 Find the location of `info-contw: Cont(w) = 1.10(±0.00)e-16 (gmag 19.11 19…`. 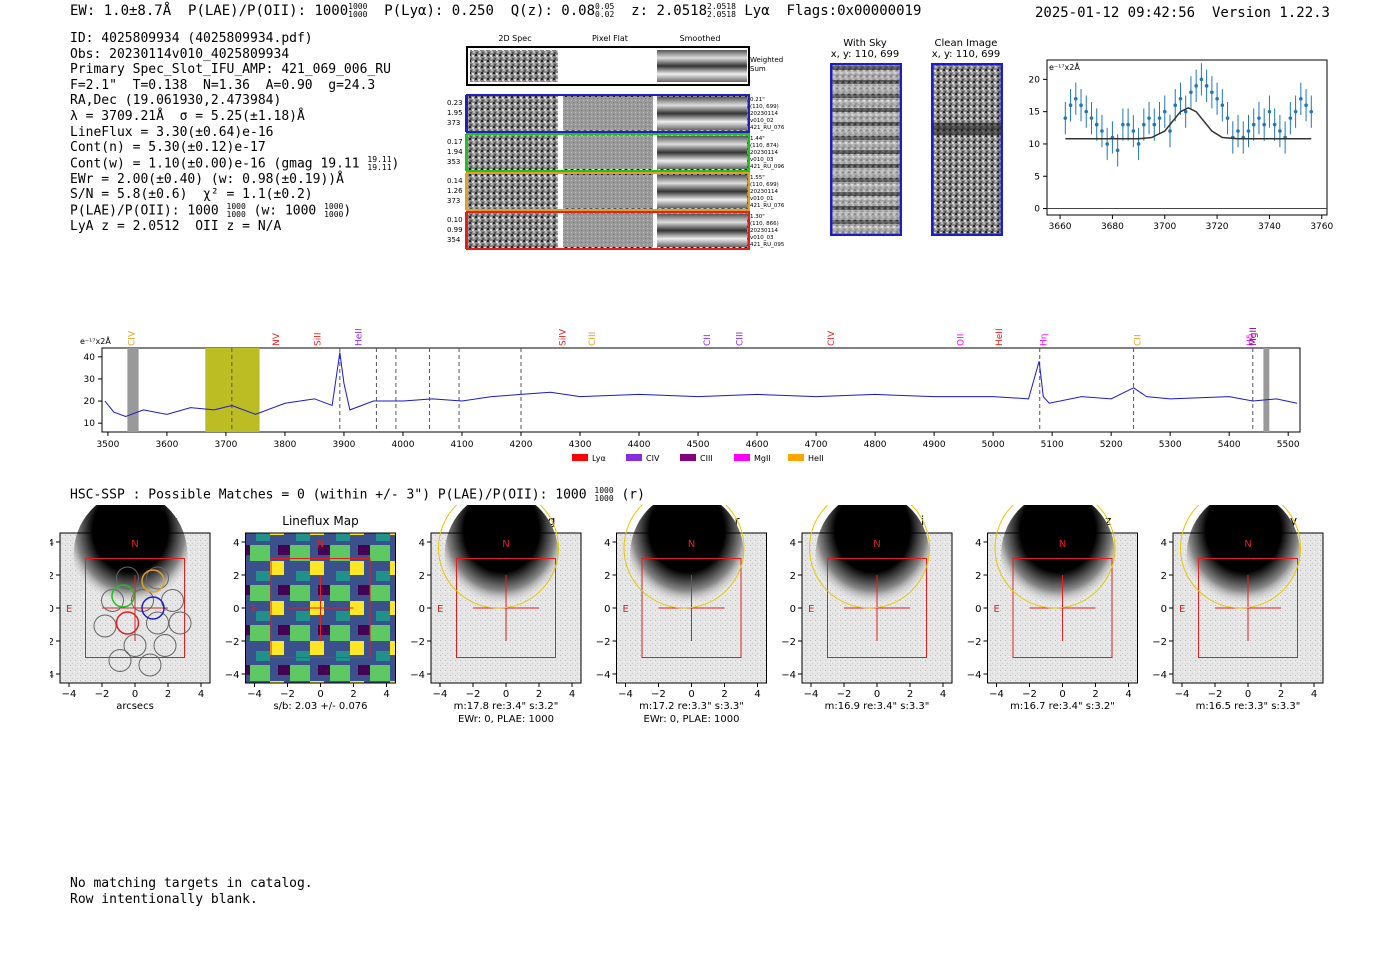

info-contw: Cont(w) = 1.10(±0.00)e-16 (gmag 19.11 19… is located at coordinates (235, 163).